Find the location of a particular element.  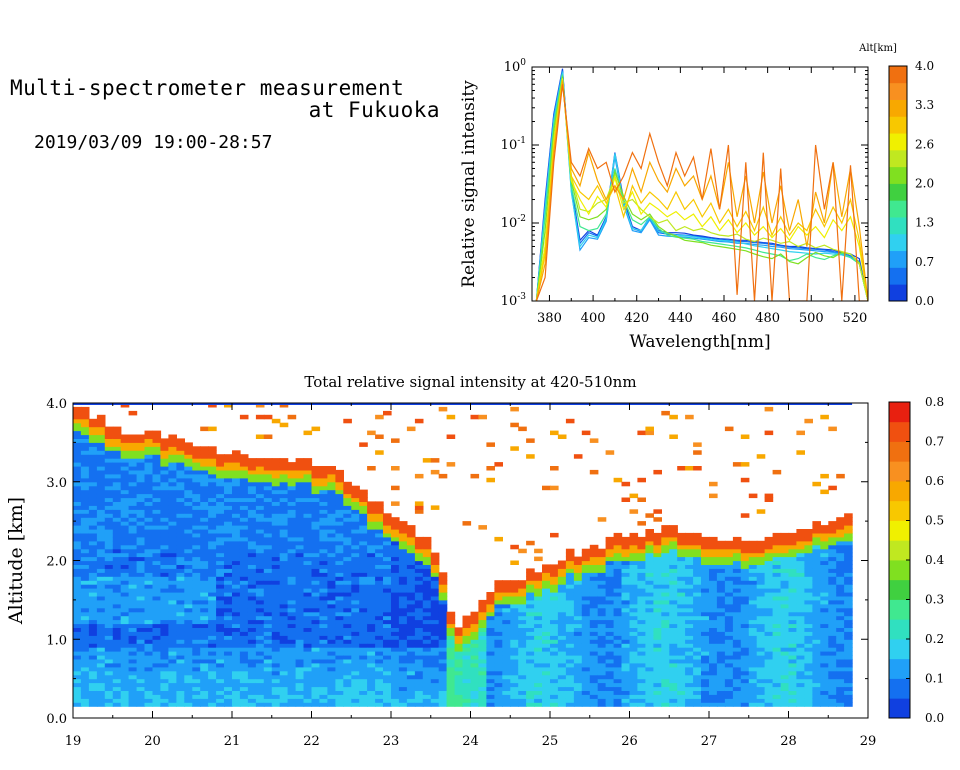

y-tick-exponent: -3 is located at coordinates (521, 297).